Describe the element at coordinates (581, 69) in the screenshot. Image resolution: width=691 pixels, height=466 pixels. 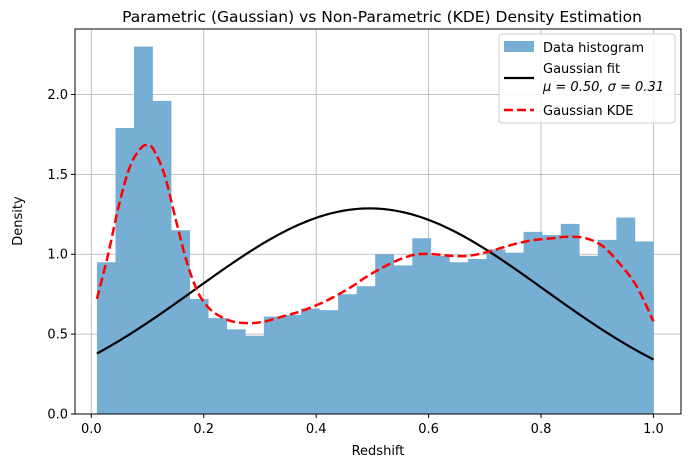
I see `legend-label-gaussian: Gaussian fit` at that location.